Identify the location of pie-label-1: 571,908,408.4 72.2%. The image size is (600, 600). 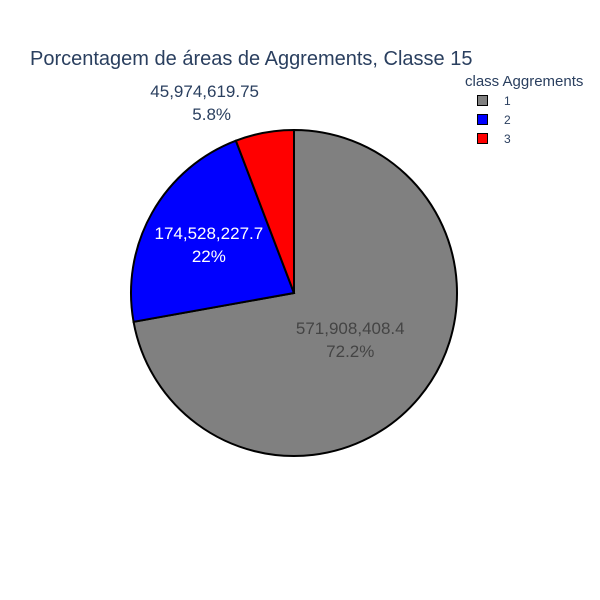
(350, 340).